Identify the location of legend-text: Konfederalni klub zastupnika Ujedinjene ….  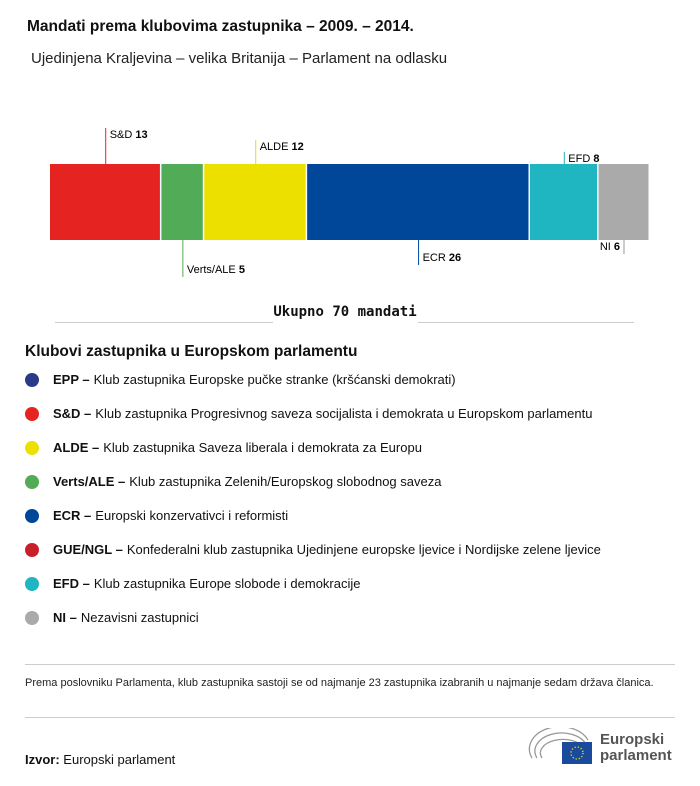
(363, 549).